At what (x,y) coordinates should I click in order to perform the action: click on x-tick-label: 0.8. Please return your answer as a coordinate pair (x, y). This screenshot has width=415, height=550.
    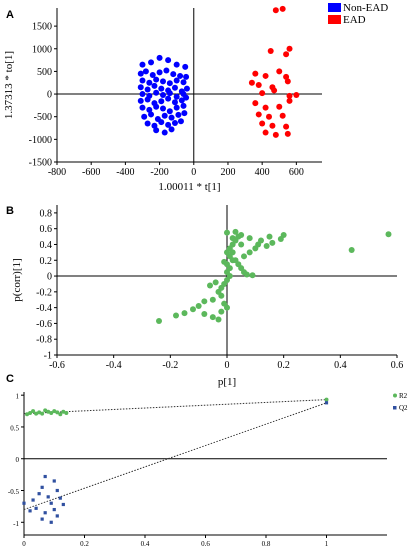
    Looking at the image, I should click on (266, 544).